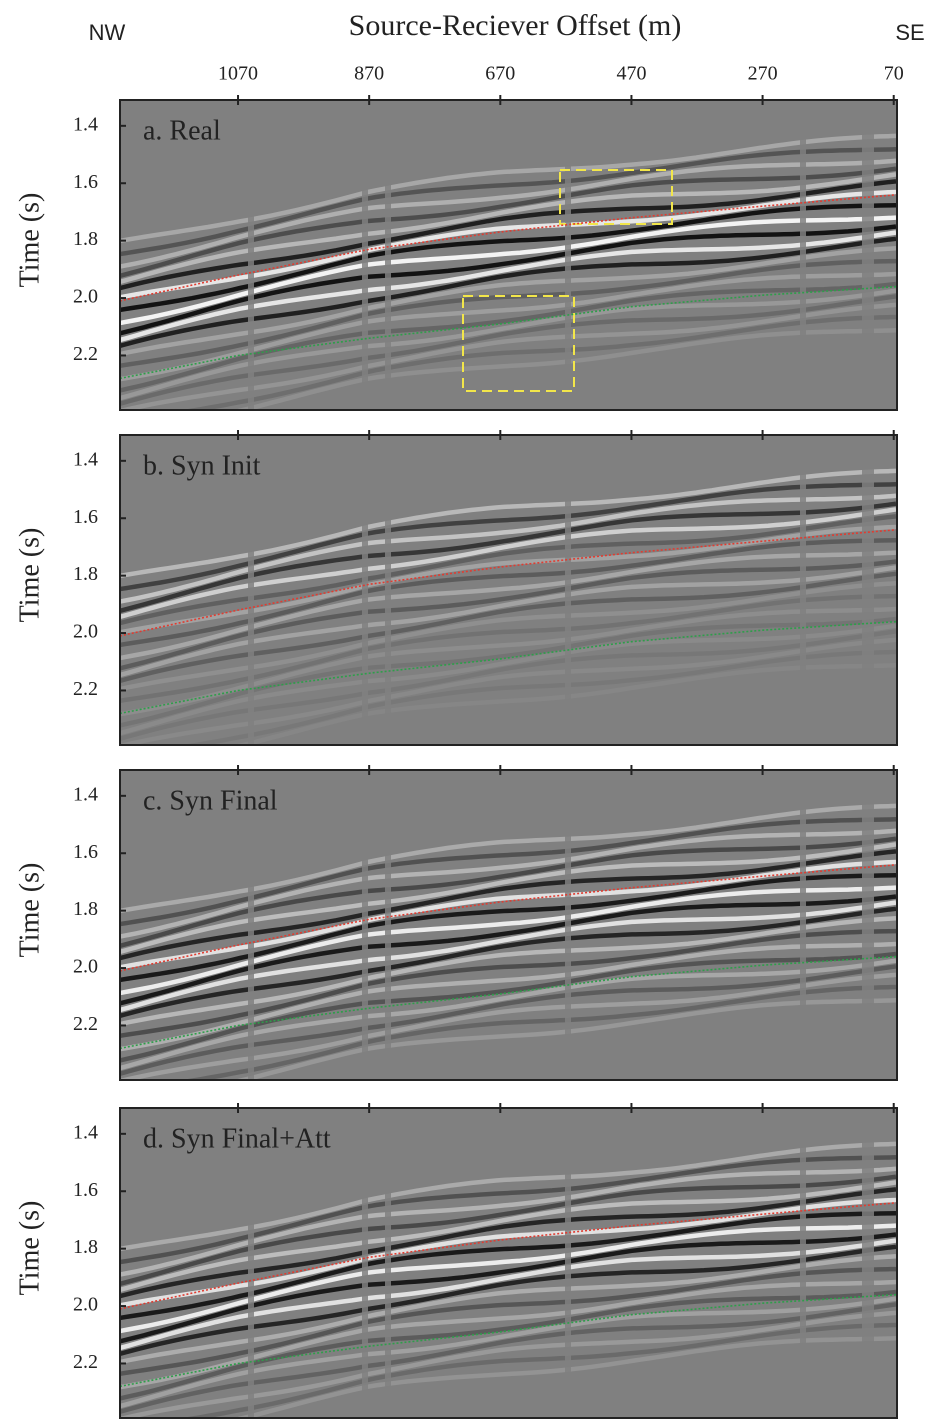 This screenshot has width=930, height=1421. What do you see at coordinates (515, 25) in the screenshot?
I see `x-axis-title: Source-Reciever Offset (m)` at bounding box center [515, 25].